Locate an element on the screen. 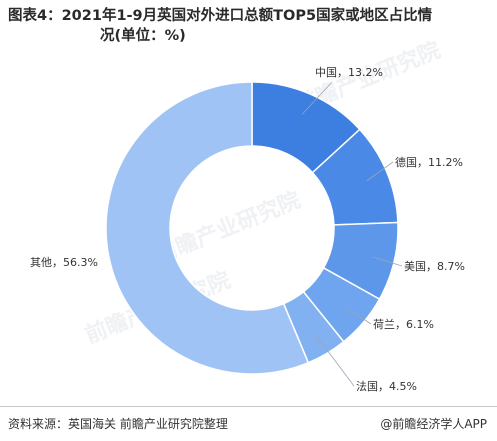 The image size is (497, 441). slice-label-5: 法国，4.5% is located at coordinates (386, 386).